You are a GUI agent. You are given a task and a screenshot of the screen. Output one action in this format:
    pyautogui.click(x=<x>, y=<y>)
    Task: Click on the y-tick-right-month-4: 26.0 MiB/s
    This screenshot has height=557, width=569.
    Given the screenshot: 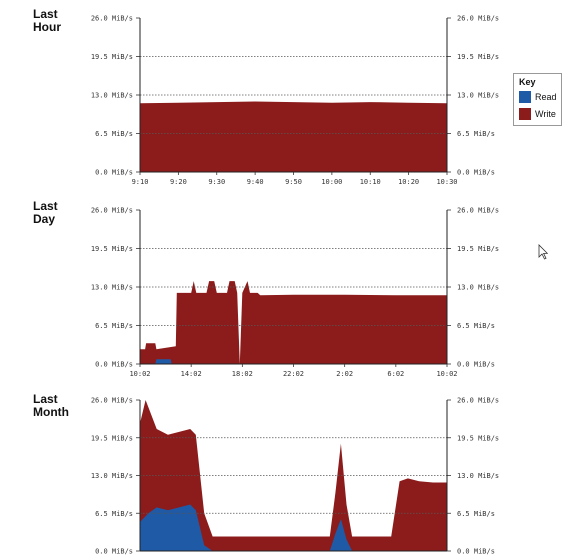 What is the action you would take?
    pyautogui.click(x=478, y=401)
    